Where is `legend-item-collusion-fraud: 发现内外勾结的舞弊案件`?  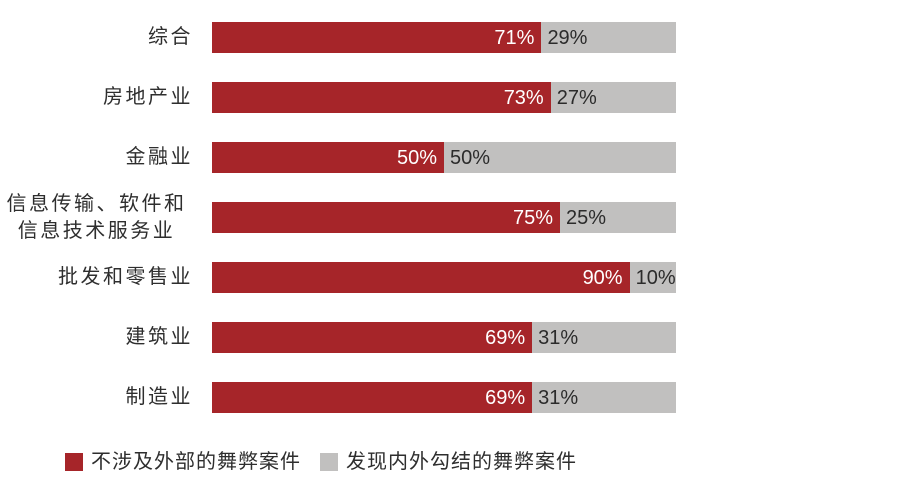 legend-item-collusion-fraud: 发现内外勾结的舞弊案件 is located at coordinates (448, 462).